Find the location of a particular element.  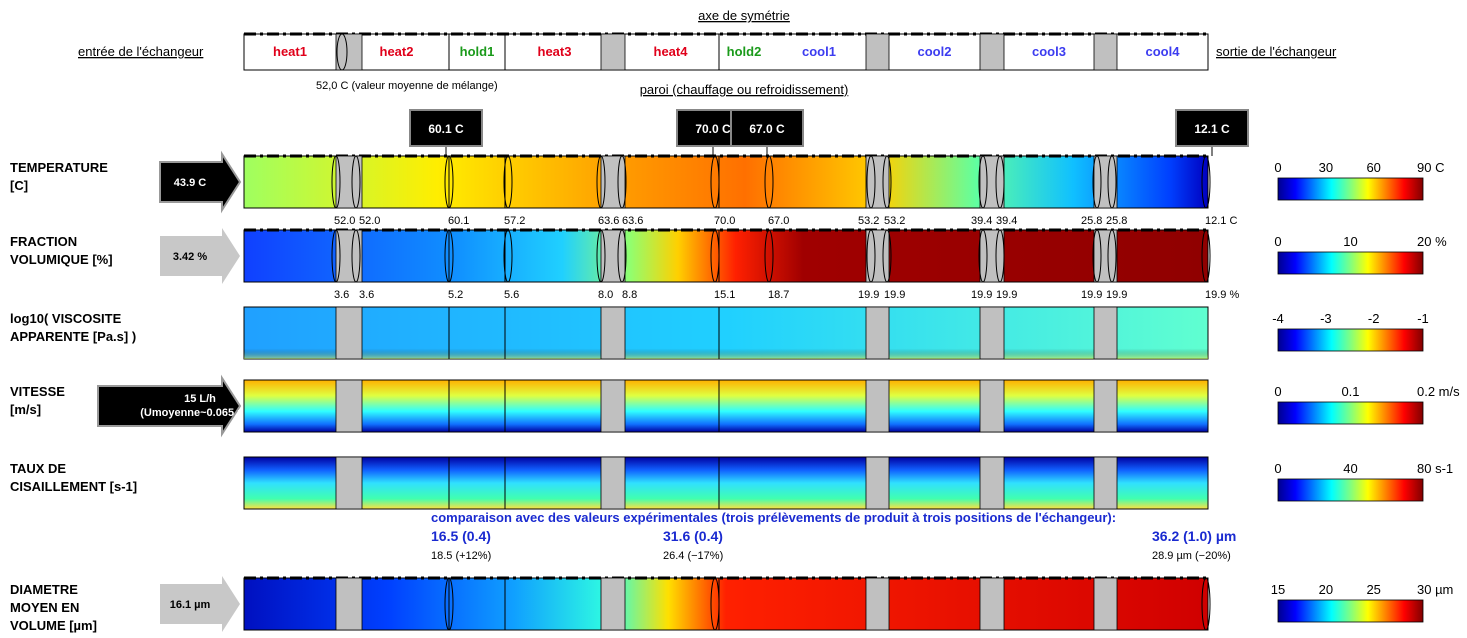

inlet-arrow is located at coordinates (200, 256).